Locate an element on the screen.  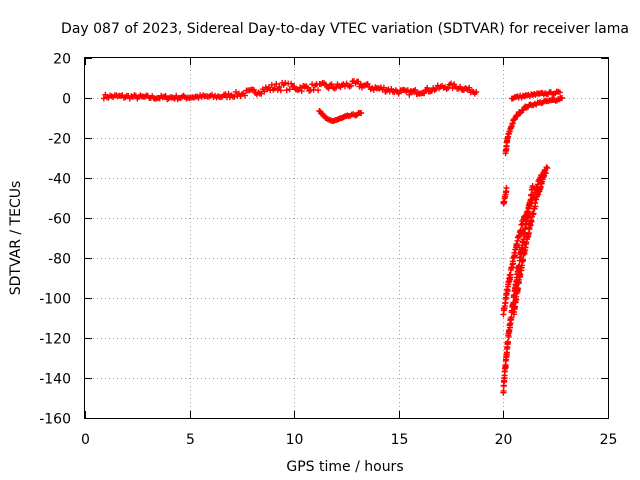
y-tick-label: 0 is located at coordinates (66, 100).